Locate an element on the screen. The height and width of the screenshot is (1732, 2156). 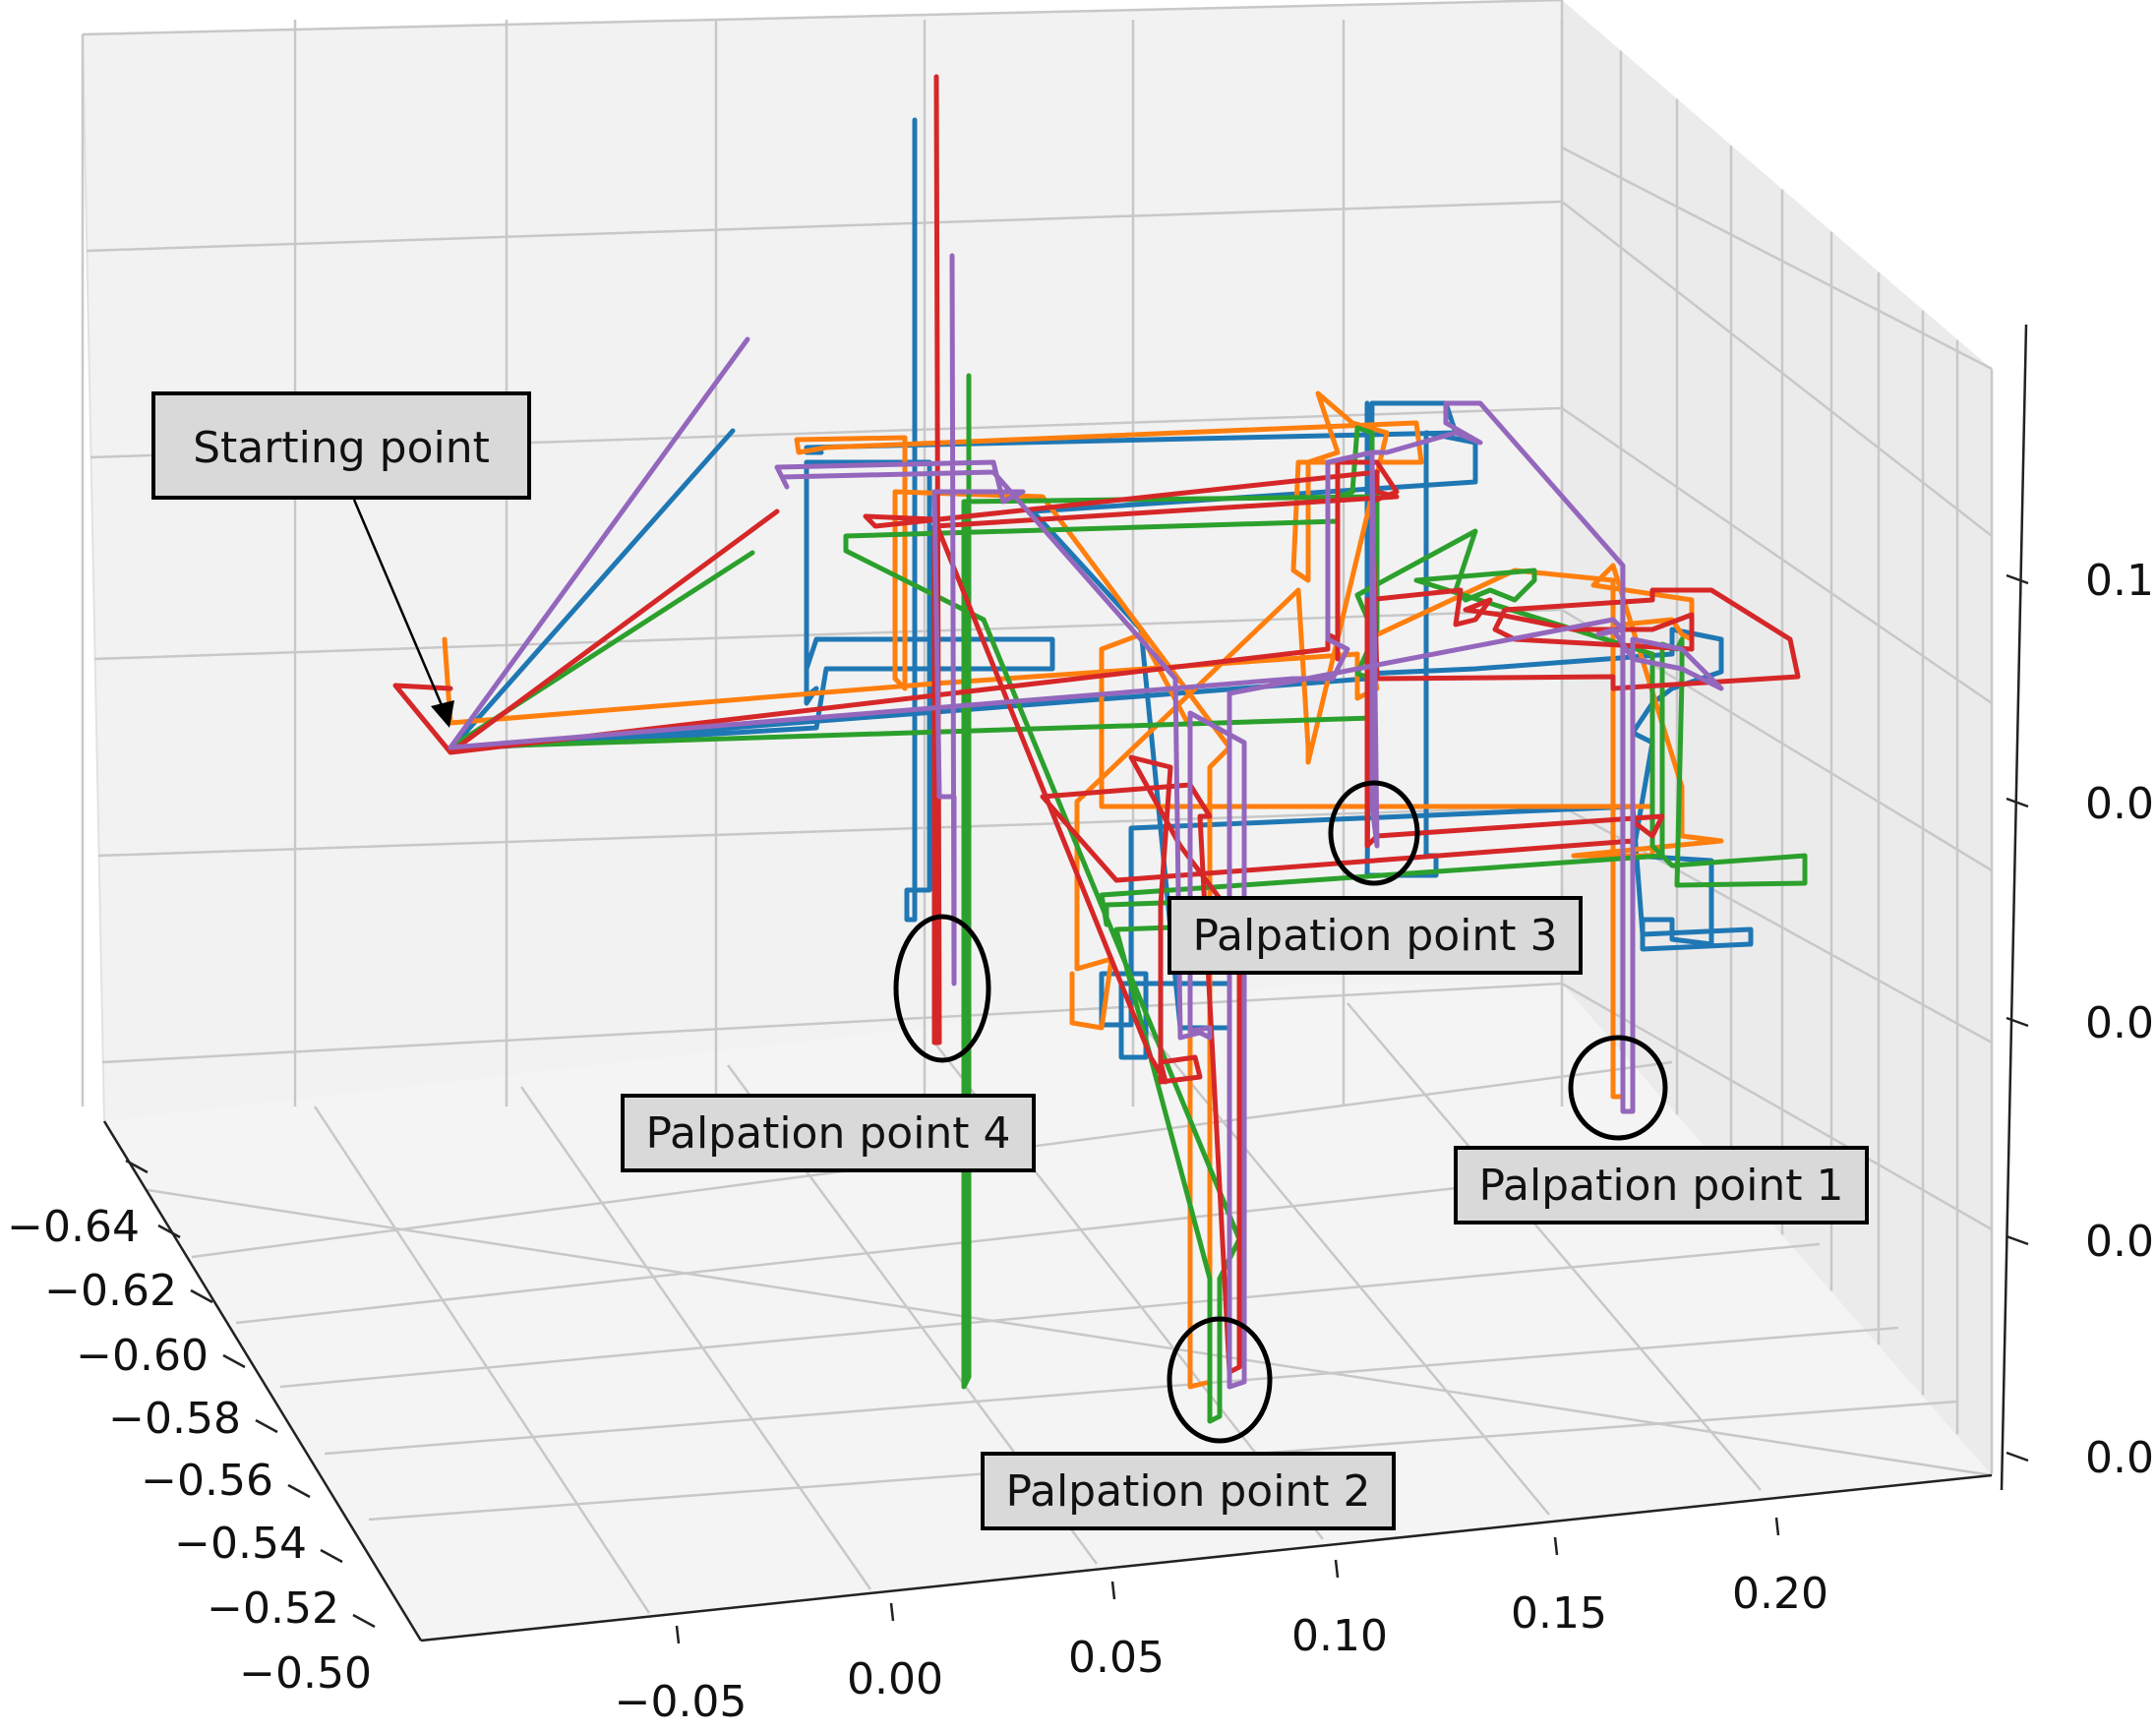
x-tick-label: 0.05 is located at coordinates (1116, 1658).